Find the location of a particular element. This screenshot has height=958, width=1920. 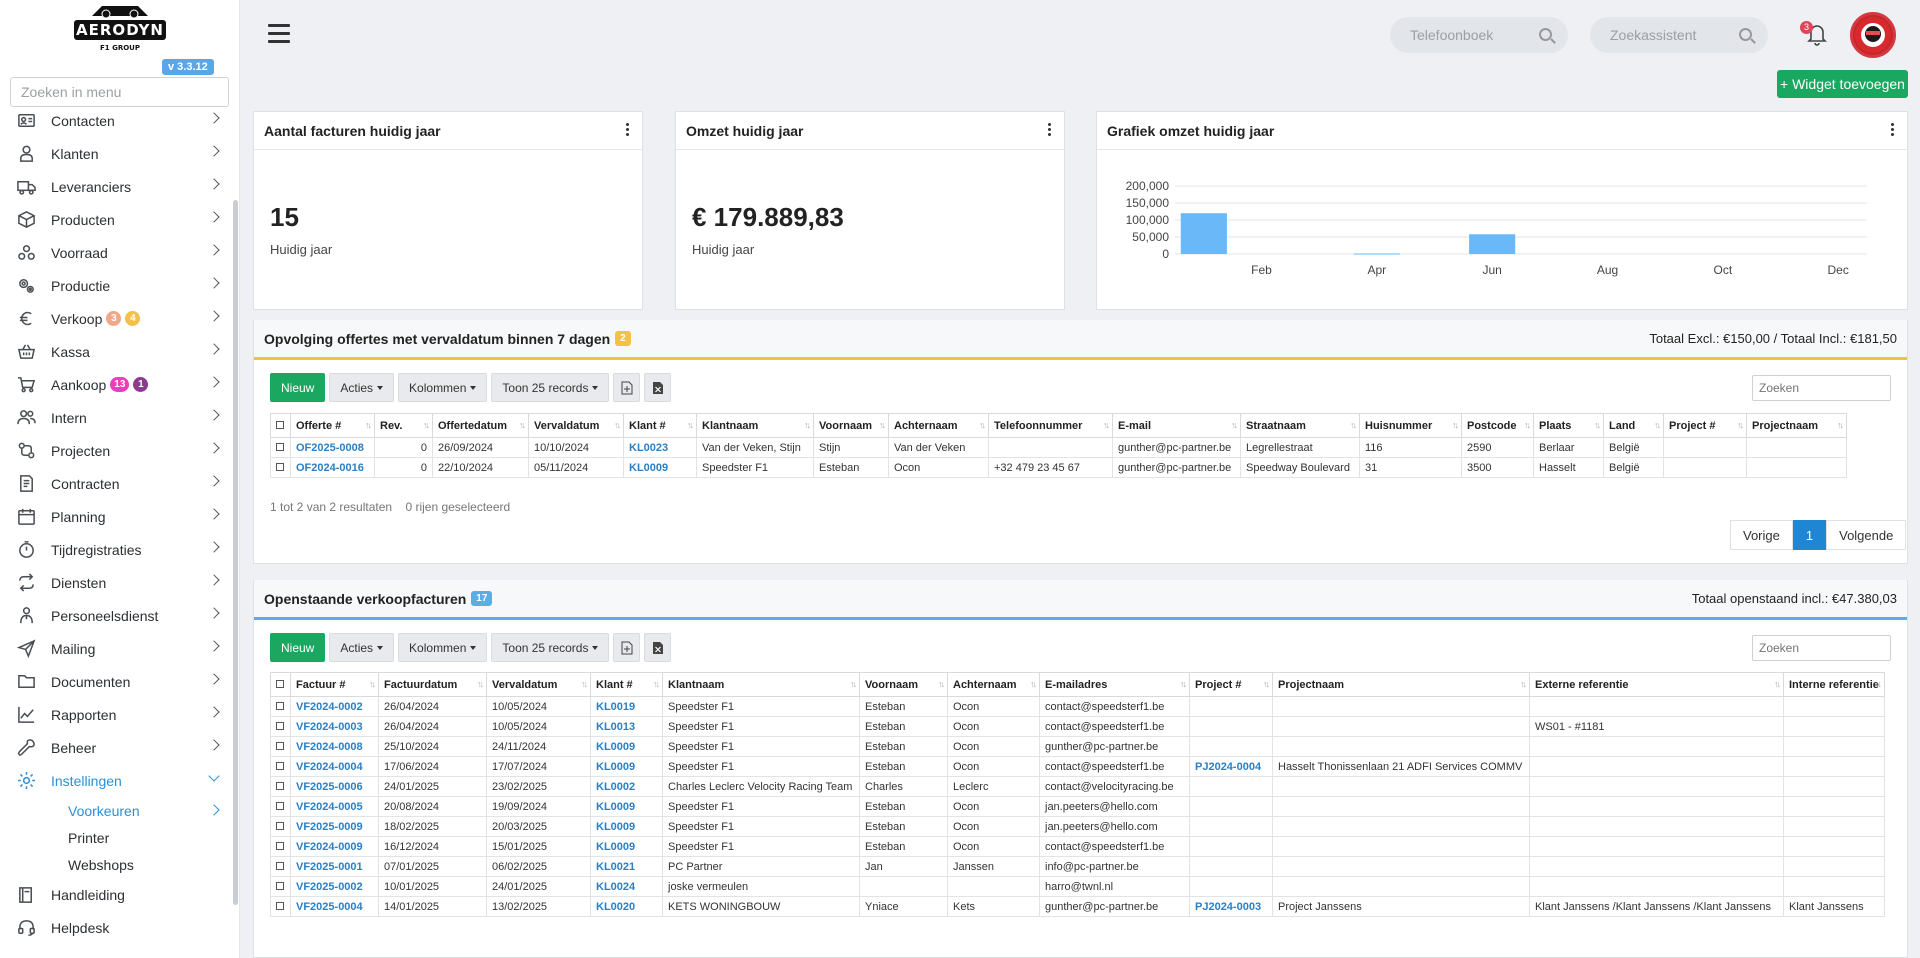

sidebar-scrollbar is located at coordinates (235, 552).